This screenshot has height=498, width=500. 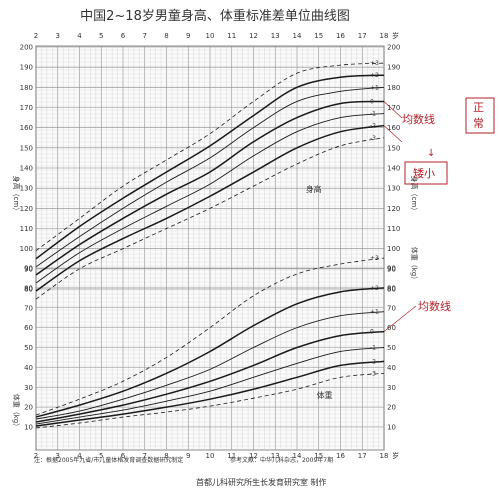 I want to click on x-tick-label-bottom: 9, so click(x=188, y=456).